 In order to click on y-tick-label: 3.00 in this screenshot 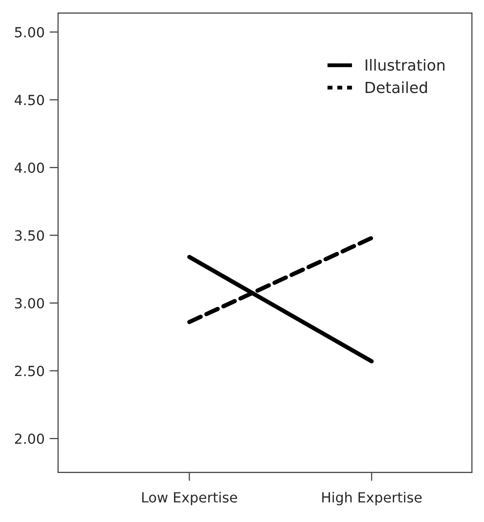, I will do `click(29, 303)`.